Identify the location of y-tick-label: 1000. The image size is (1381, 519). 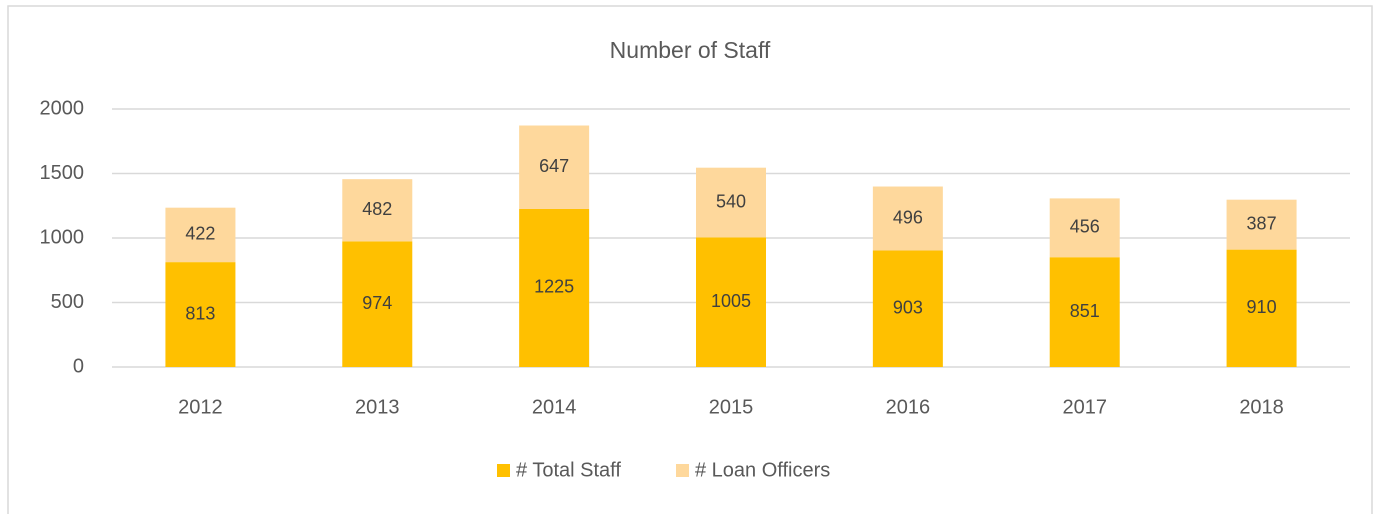
(62, 237).